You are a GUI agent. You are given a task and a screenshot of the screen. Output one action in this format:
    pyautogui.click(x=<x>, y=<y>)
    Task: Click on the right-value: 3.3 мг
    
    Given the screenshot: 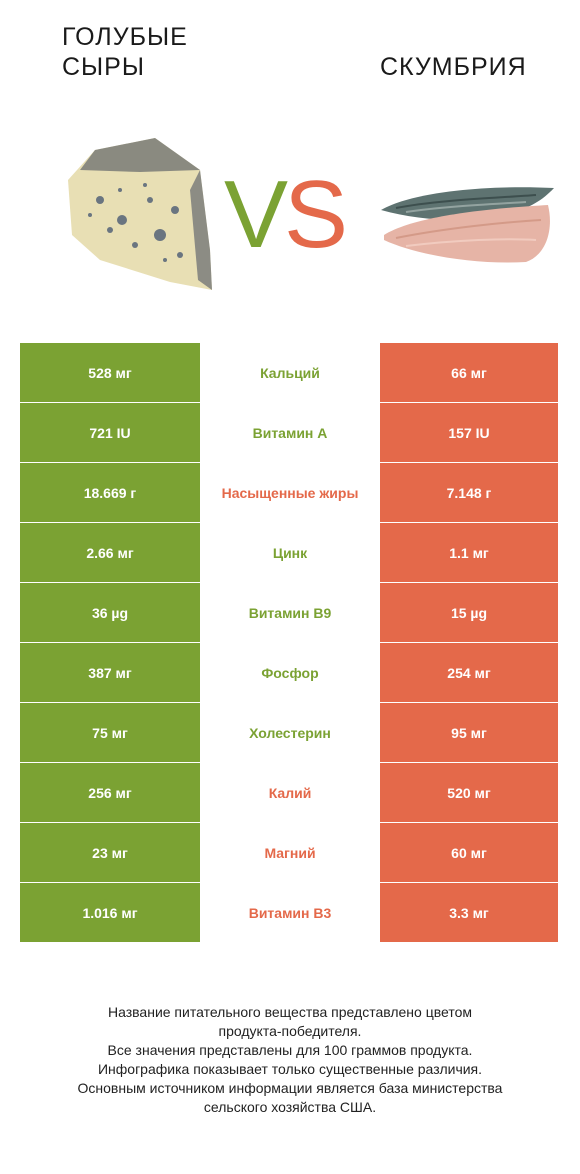 What is the action you would take?
    pyautogui.click(x=469, y=912)
    